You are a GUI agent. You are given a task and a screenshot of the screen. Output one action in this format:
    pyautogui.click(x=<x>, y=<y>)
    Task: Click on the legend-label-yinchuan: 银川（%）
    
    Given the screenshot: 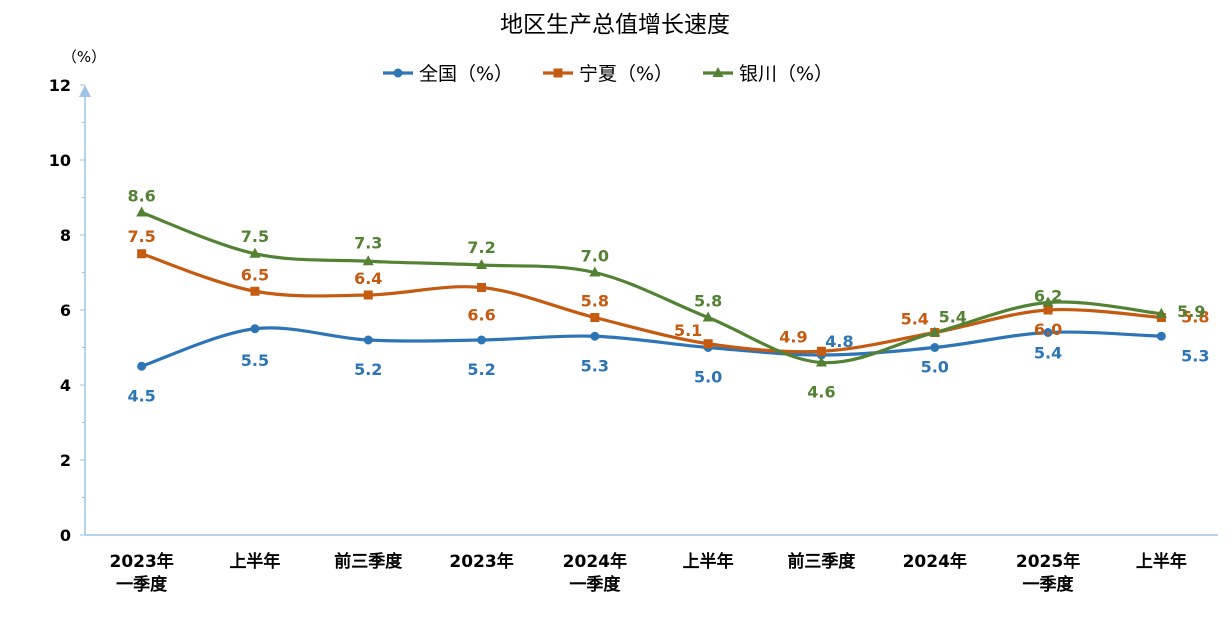 What is the action you would take?
    pyautogui.click(x=786, y=74)
    